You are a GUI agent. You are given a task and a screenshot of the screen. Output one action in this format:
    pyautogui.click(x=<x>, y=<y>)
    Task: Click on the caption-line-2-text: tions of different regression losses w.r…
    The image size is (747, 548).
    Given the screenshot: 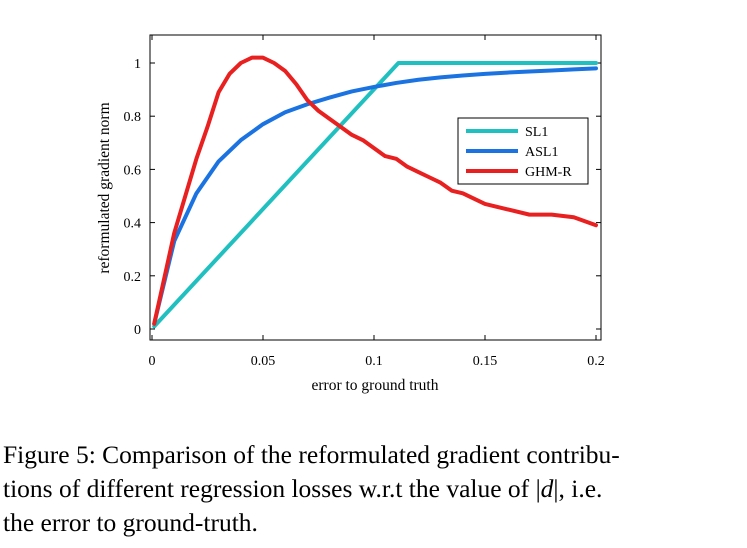 What is the action you would take?
    pyautogui.click(x=269, y=488)
    